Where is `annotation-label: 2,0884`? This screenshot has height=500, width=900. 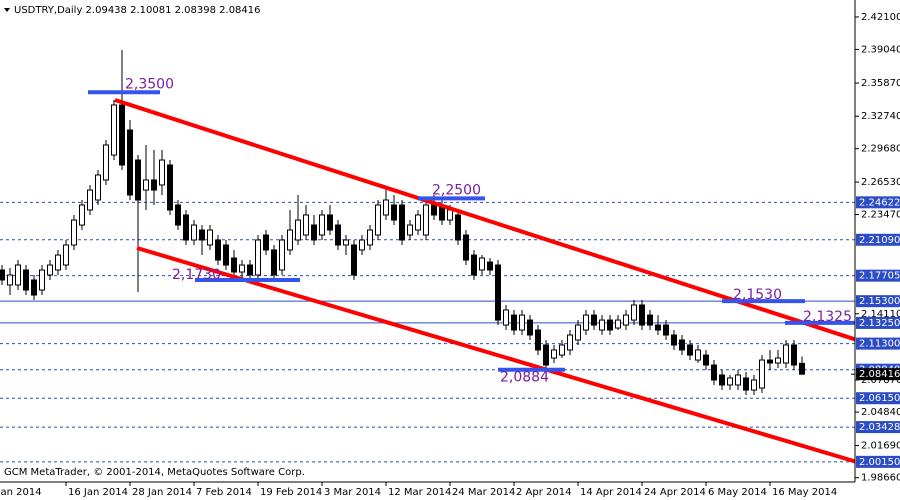 annotation-label: 2,0884 is located at coordinates (524, 378).